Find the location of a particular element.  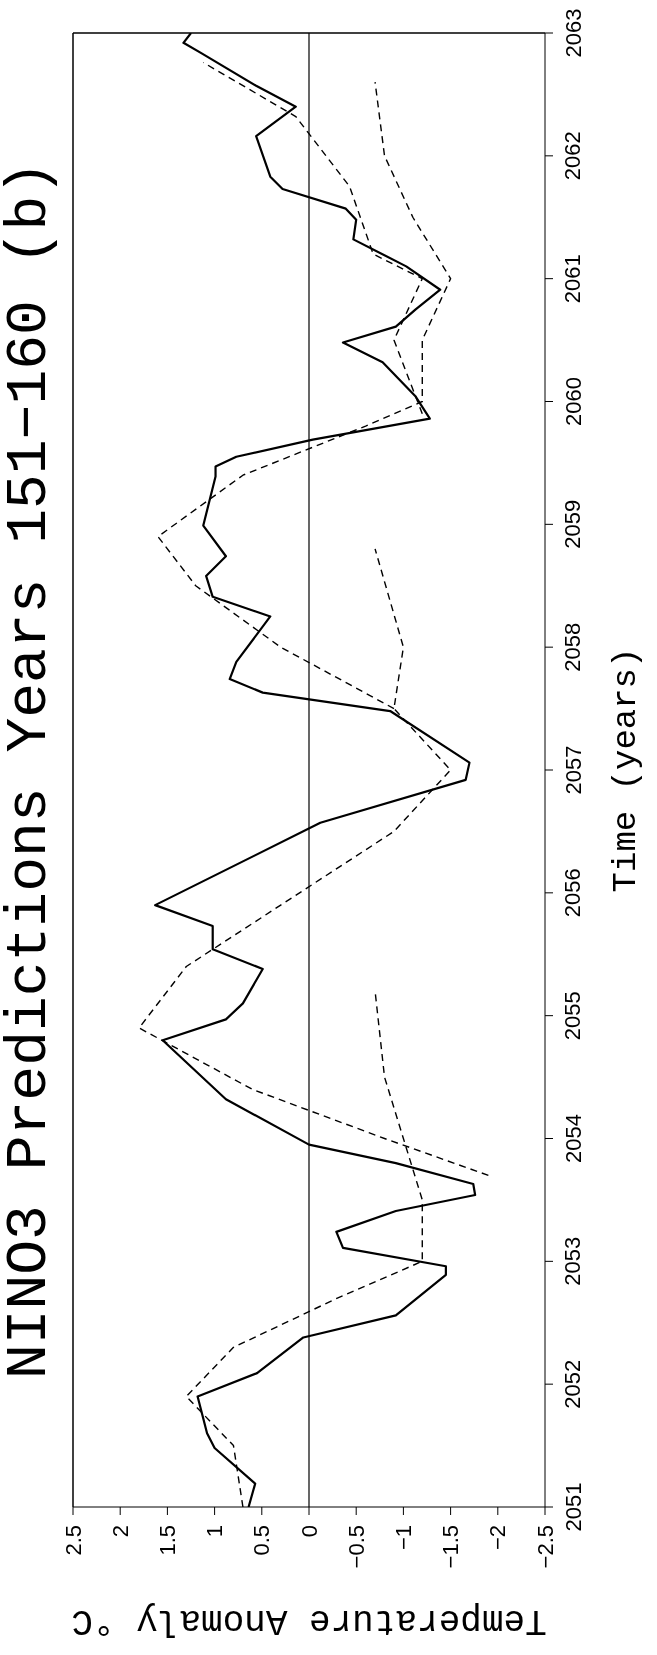

x-tick-label: 1 is located at coordinates (215, 1531).